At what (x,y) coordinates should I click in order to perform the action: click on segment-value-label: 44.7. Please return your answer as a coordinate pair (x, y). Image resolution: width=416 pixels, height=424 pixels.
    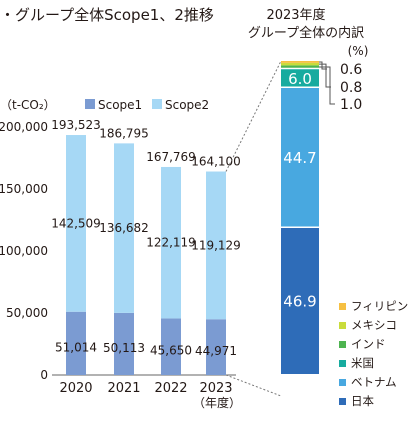
    Looking at the image, I should click on (299, 158).